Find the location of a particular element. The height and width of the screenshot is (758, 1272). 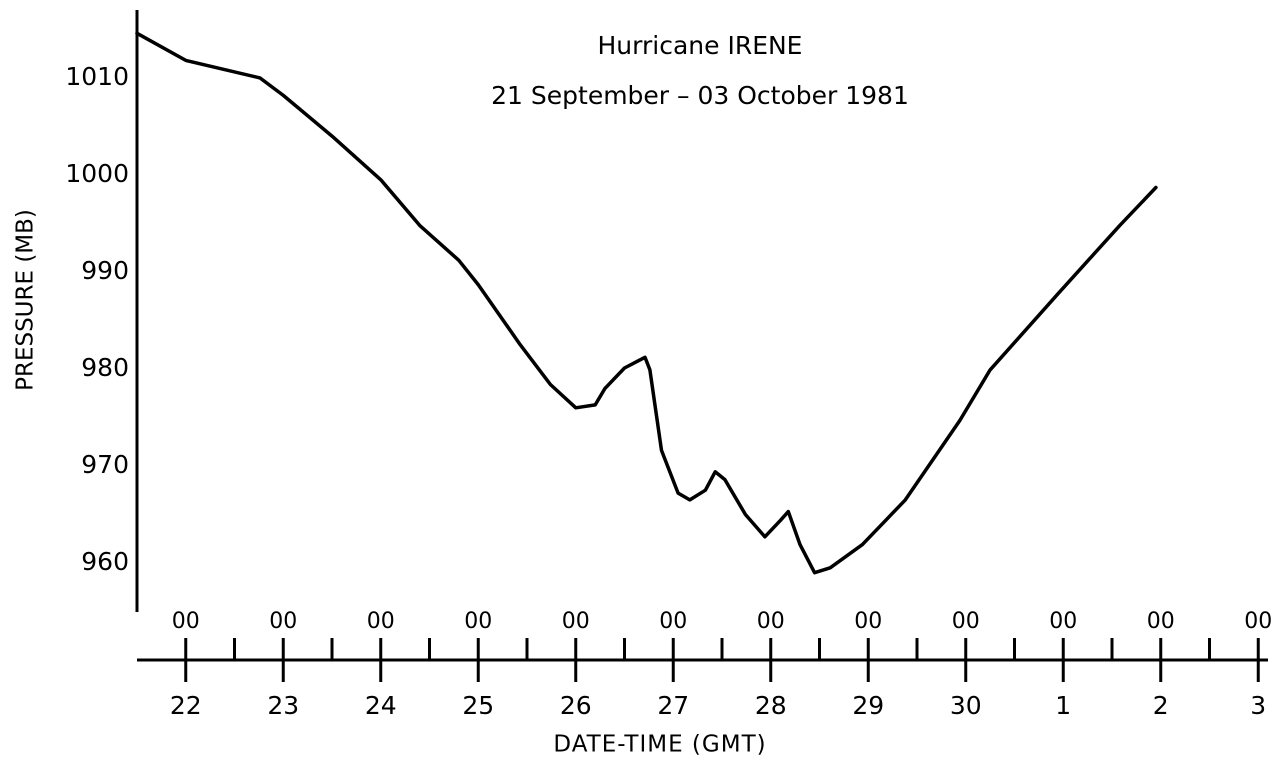

x-tick-label: 2 is located at coordinates (1161, 705).